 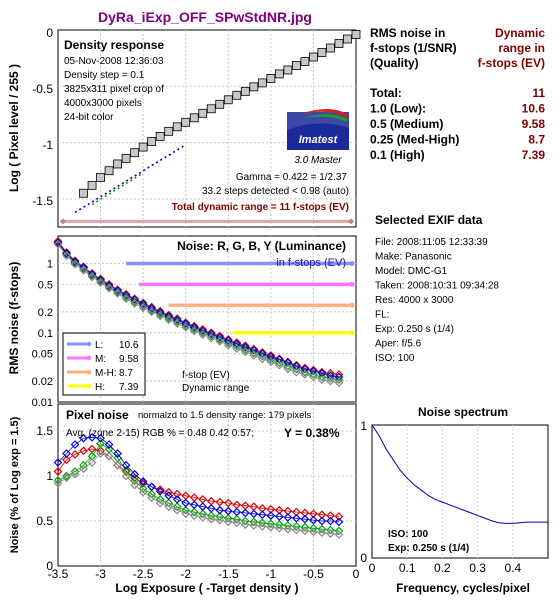 I want to click on pixnoise-series-G, so click(x=198, y=487).